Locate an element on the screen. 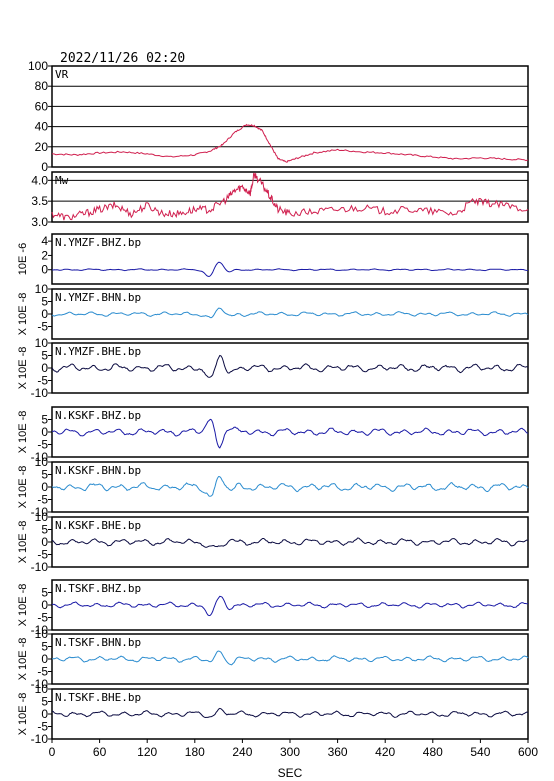  series-line-kskf-bhn is located at coordinates (290, 486).